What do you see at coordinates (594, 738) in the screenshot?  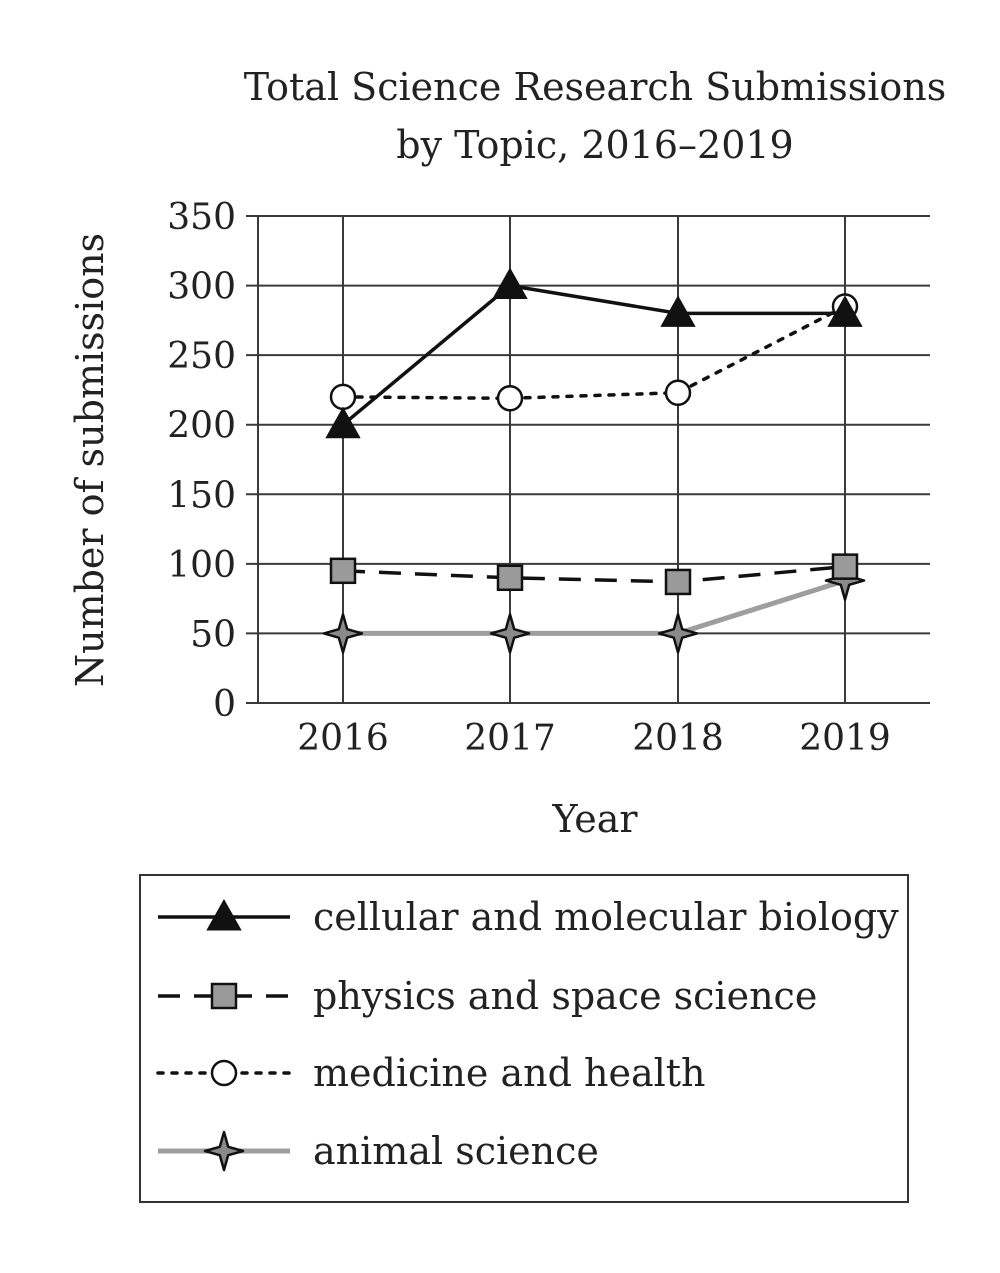 I see `x-tick-labels: 2016 2017 2018 2019` at bounding box center [594, 738].